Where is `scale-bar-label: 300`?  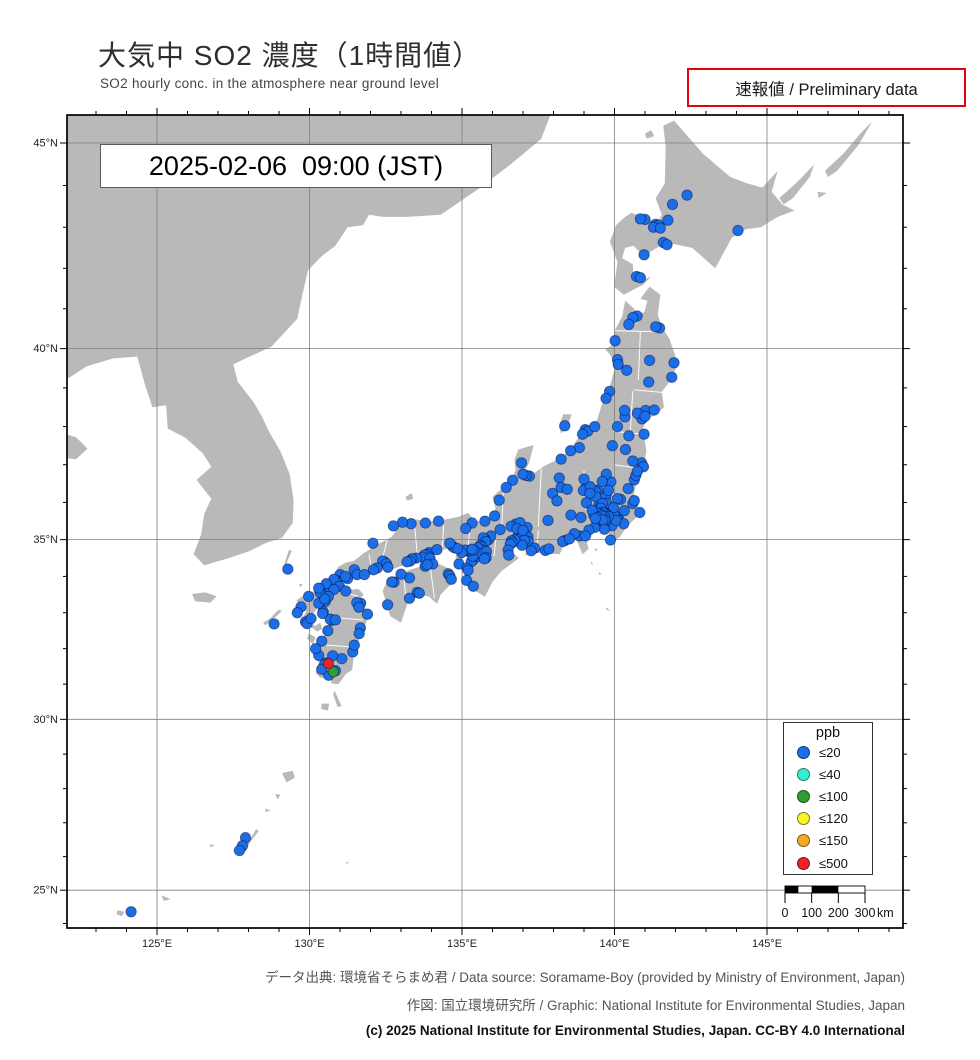 scale-bar-label: 300 is located at coordinates (865, 913).